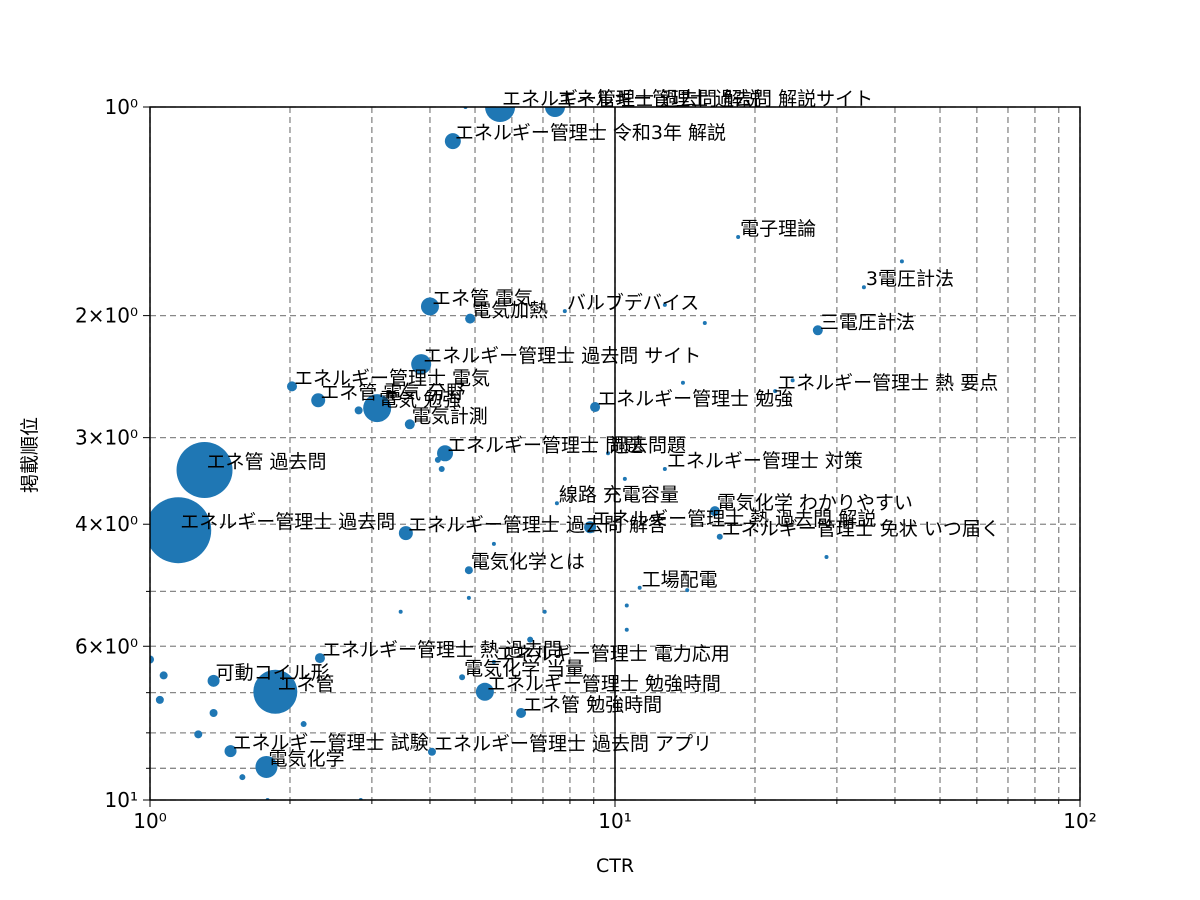 This screenshot has width=1200, height=900. I want to click on y-tick-label: 4×10⁰, so click(106, 524).